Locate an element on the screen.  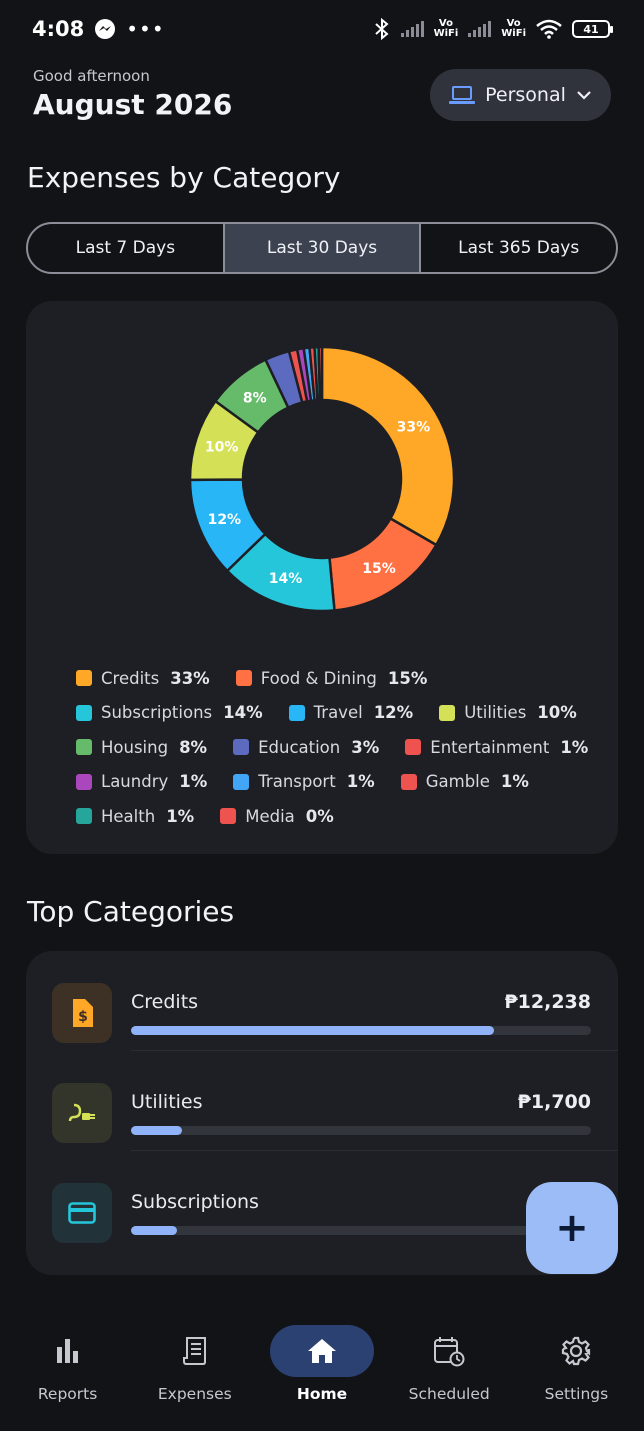
legend-percent: 3% is located at coordinates (365, 747).